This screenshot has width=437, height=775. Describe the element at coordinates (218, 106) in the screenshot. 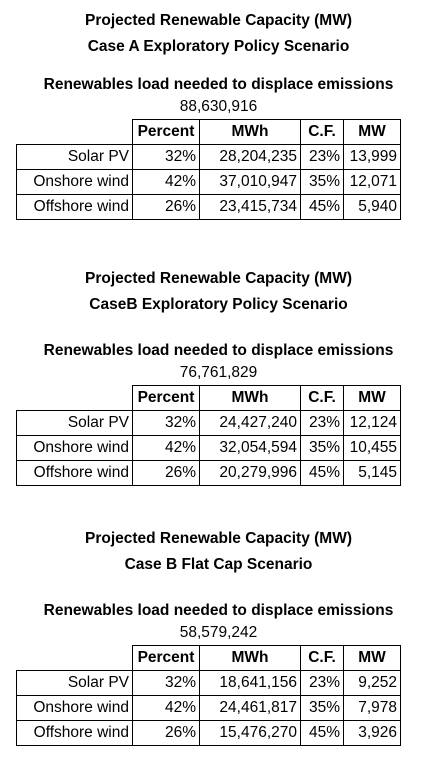

I see `total-load-value: 88,630,916` at that location.